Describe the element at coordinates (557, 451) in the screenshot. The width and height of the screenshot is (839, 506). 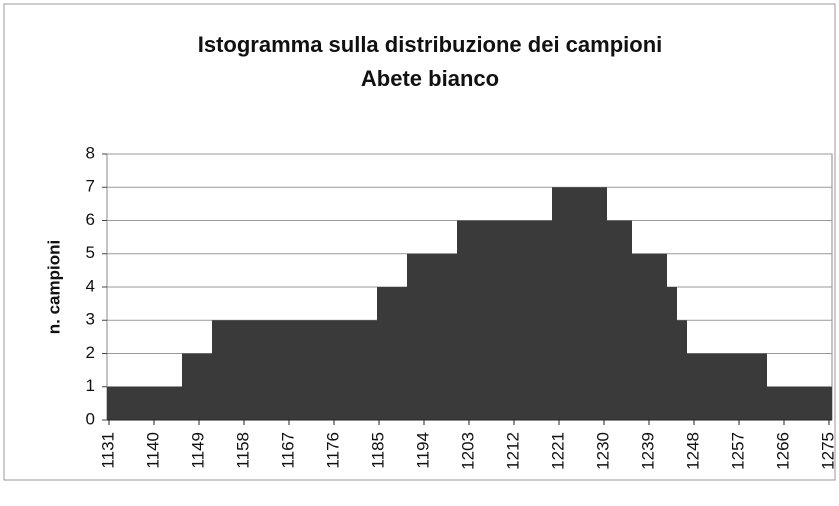
I see `x-tick-label: 1221` at that location.